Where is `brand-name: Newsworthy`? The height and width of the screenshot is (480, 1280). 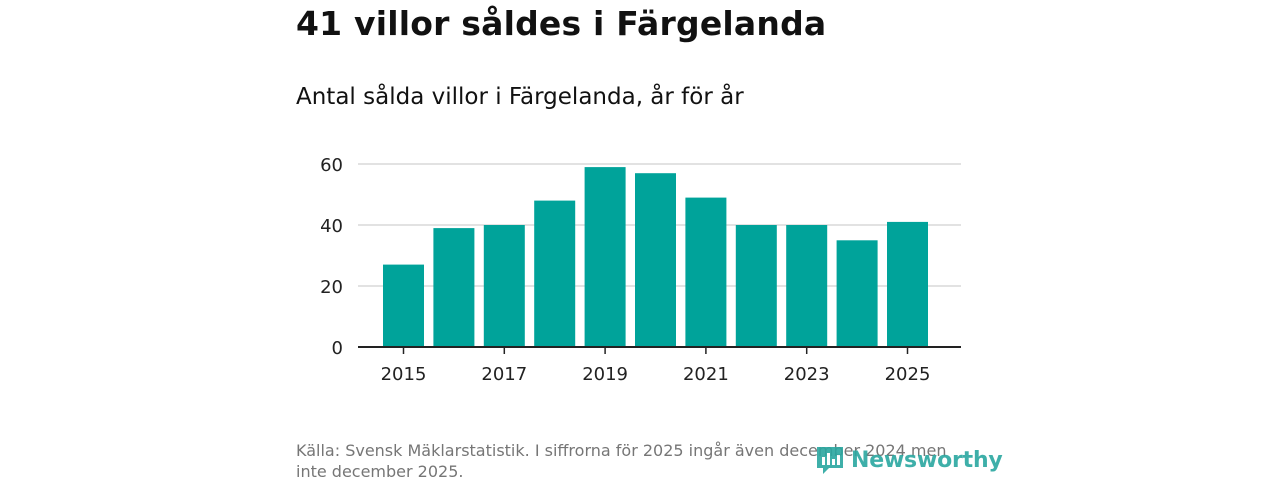
brand-name: Newsworthy is located at coordinates (927, 460).